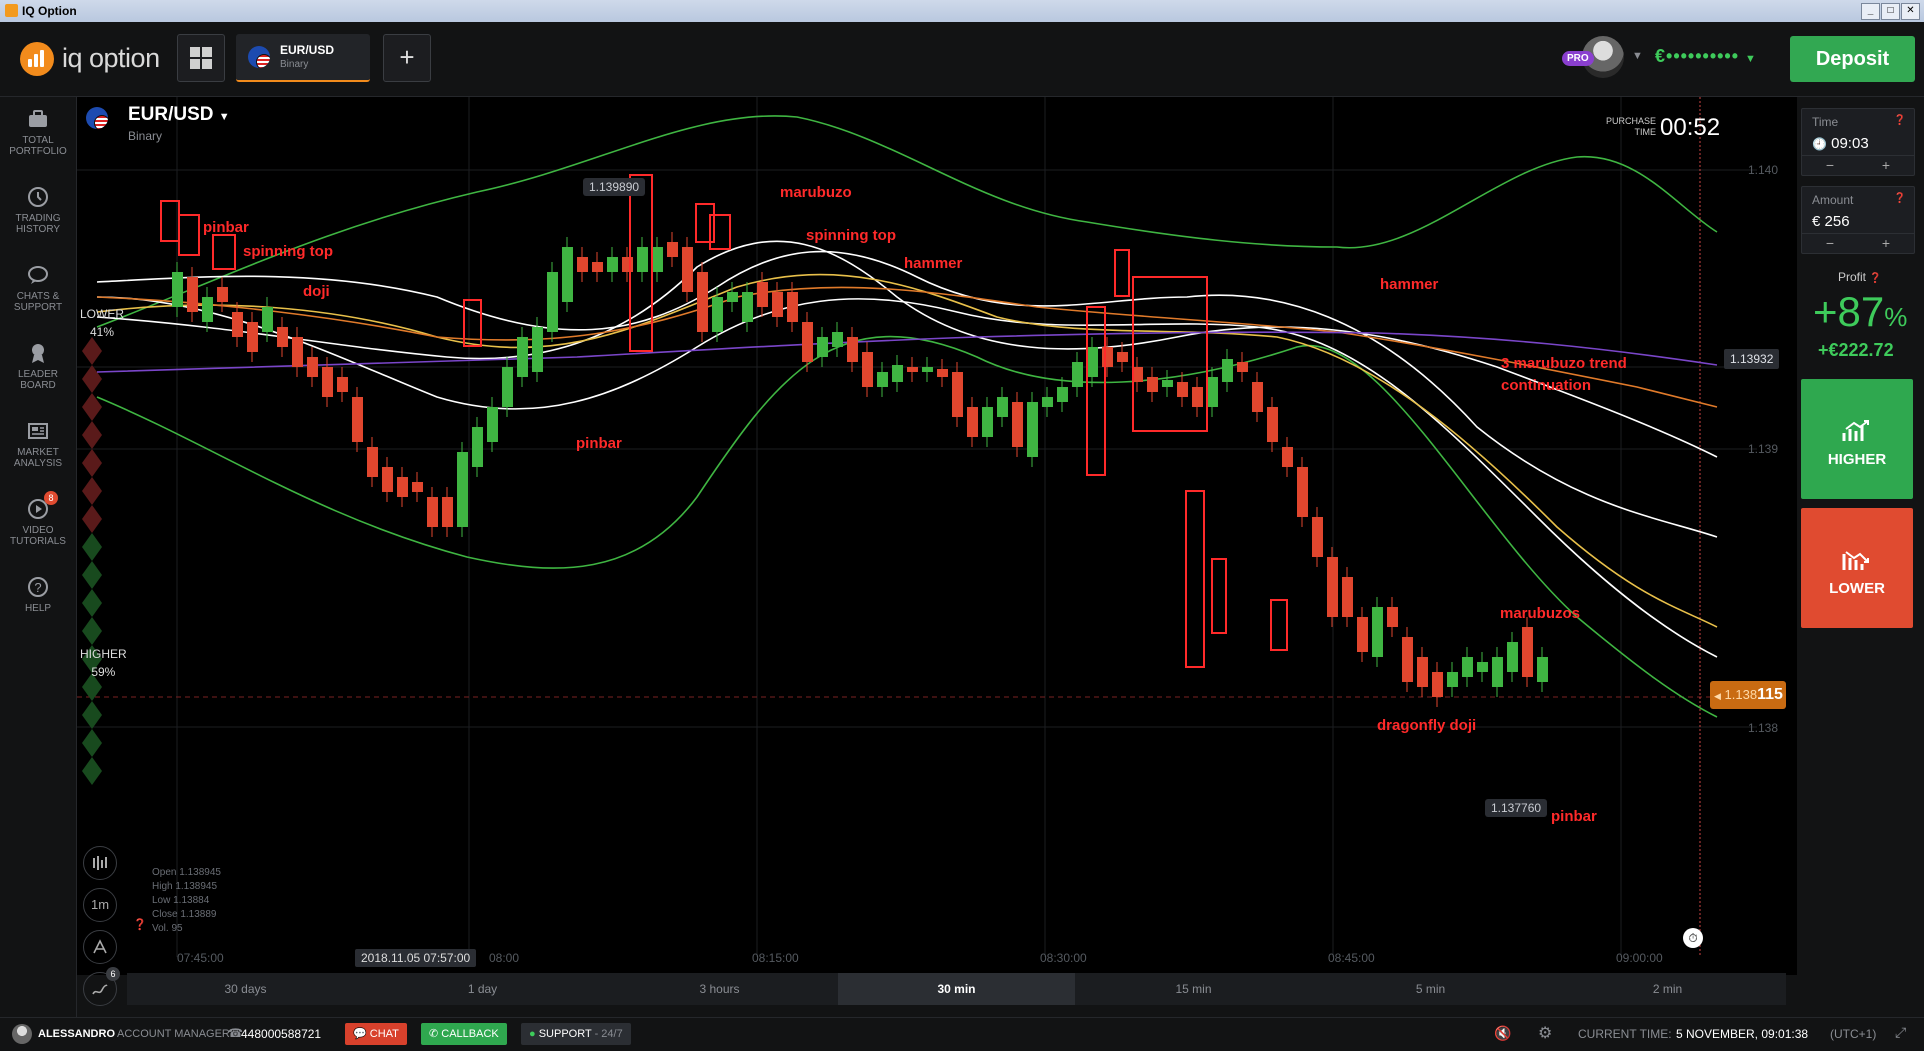 The width and height of the screenshot is (1924, 1051). Describe the element at coordinates (145, 136) in the screenshot. I see `chart-asset-type: Binary` at that location.